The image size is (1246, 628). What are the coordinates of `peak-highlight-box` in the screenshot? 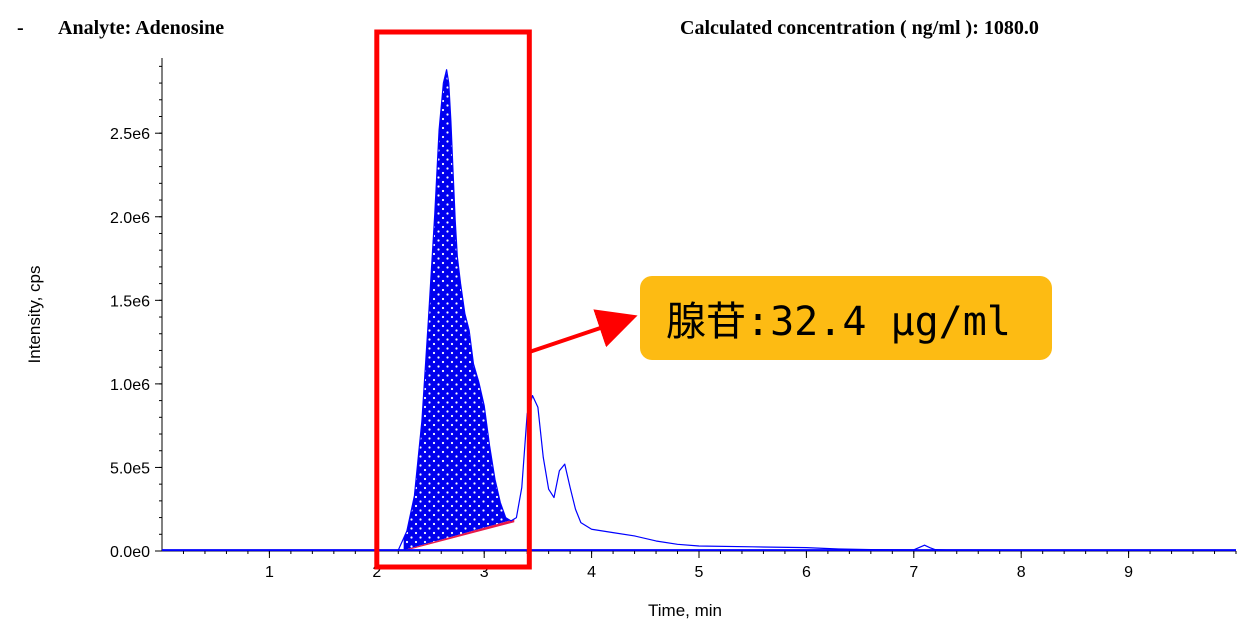 It's located at (453, 299).